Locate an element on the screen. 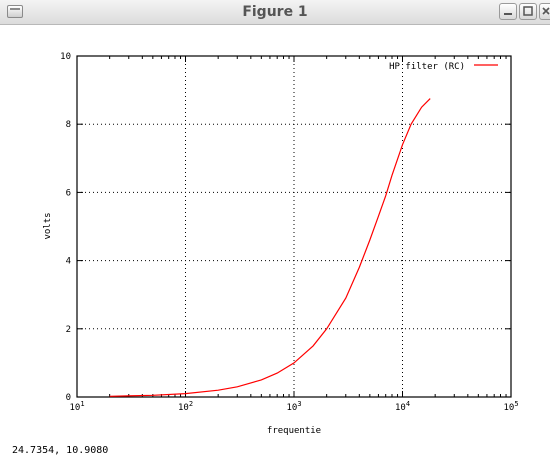  window-title: Figure 1 is located at coordinates (275, 12).